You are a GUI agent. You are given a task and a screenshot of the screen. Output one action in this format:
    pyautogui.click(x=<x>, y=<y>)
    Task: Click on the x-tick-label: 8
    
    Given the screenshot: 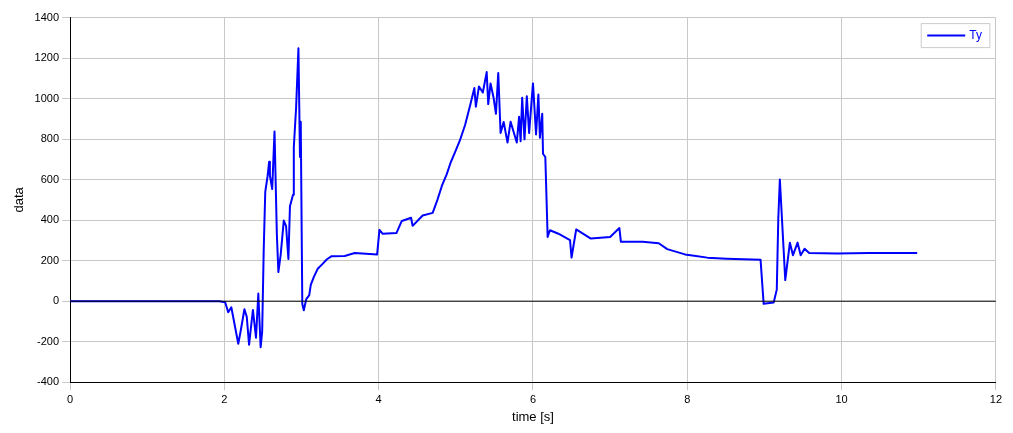 What is the action you would take?
    pyautogui.click(x=687, y=398)
    